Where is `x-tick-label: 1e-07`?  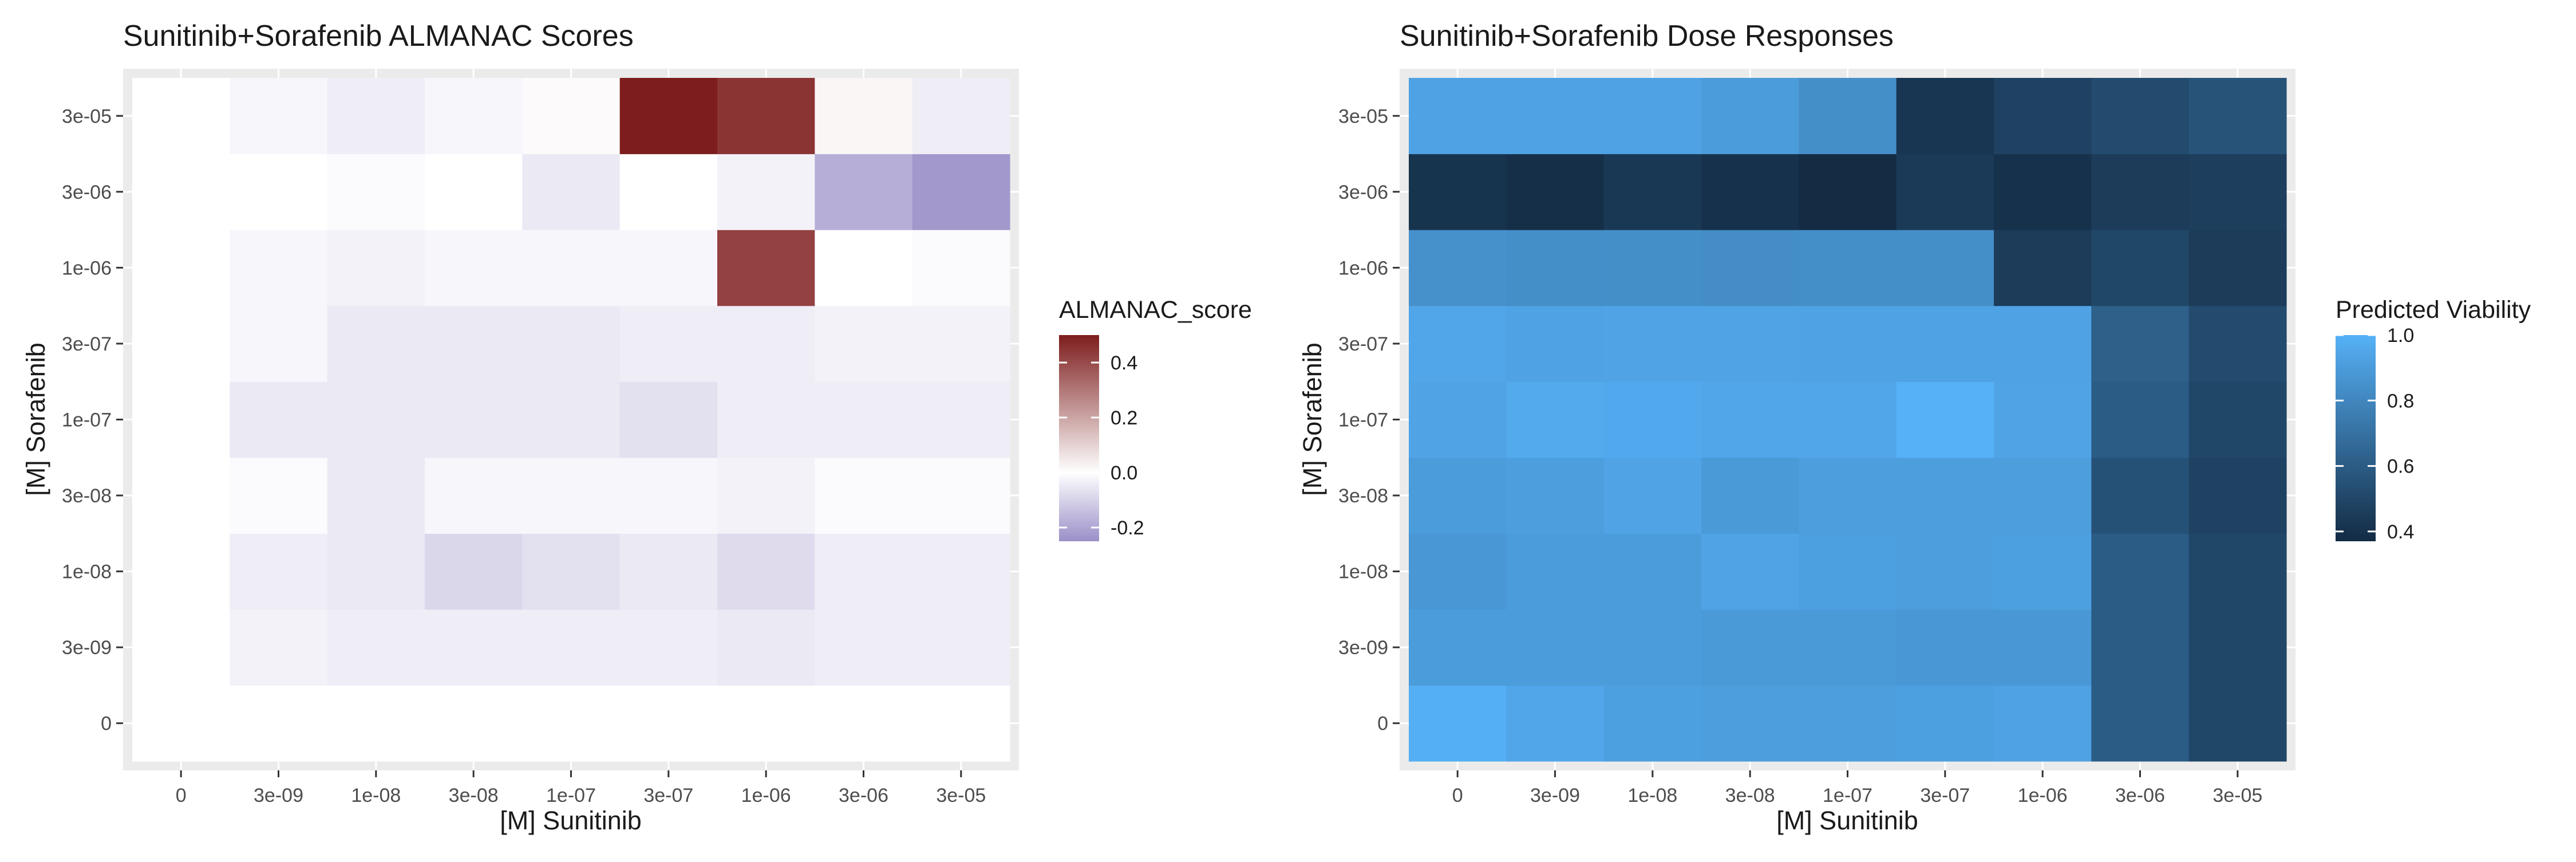 x-tick-label: 1e-07 is located at coordinates (571, 795).